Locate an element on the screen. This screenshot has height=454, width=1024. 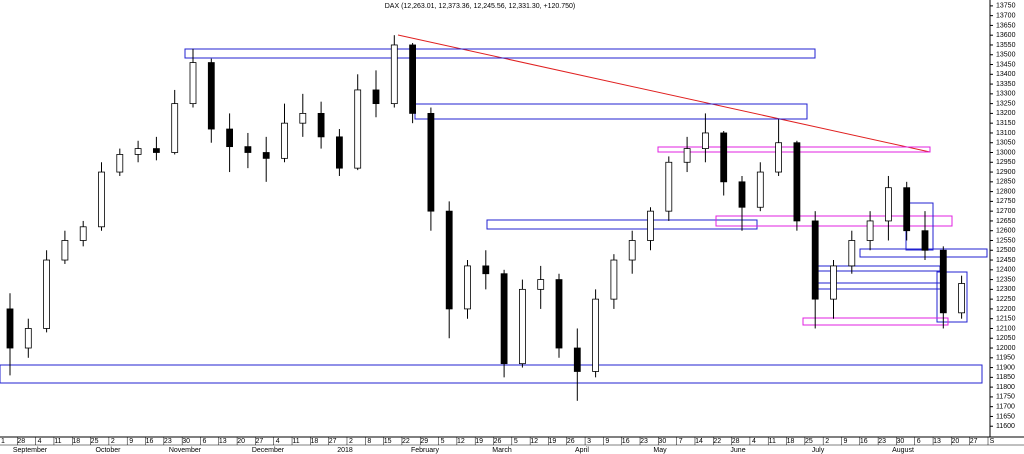
y-tick-label: 13200 is located at coordinates (1006, 113).